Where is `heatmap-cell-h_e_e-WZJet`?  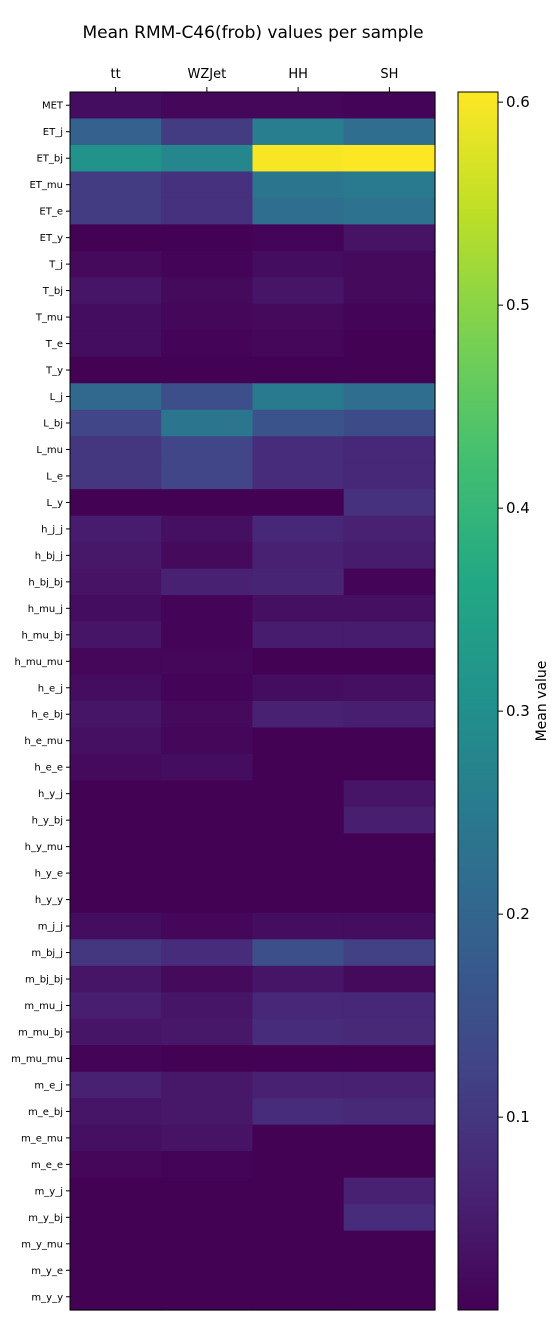
heatmap-cell-h_e_e-WZJet is located at coordinates (207, 767).